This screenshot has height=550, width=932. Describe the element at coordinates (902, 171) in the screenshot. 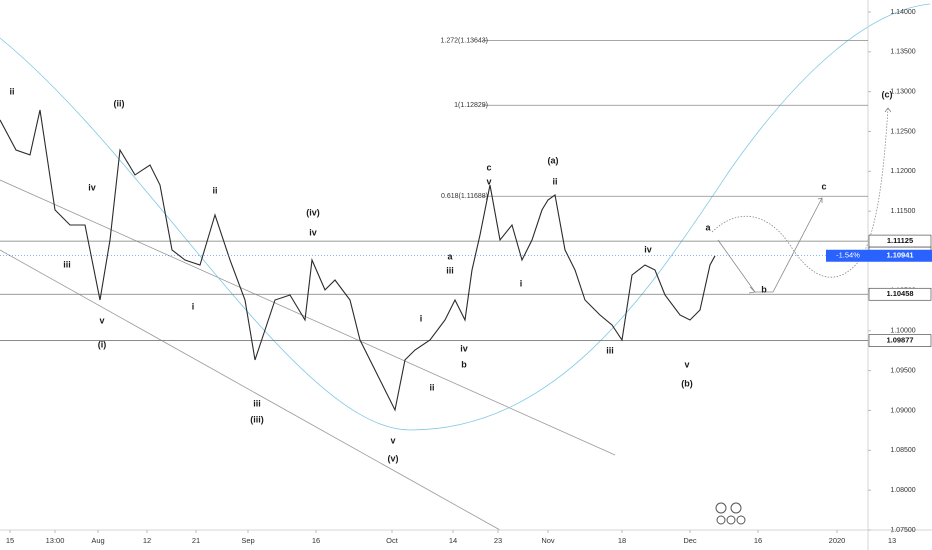

I see `y-tick-label: 1.12000` at that location.